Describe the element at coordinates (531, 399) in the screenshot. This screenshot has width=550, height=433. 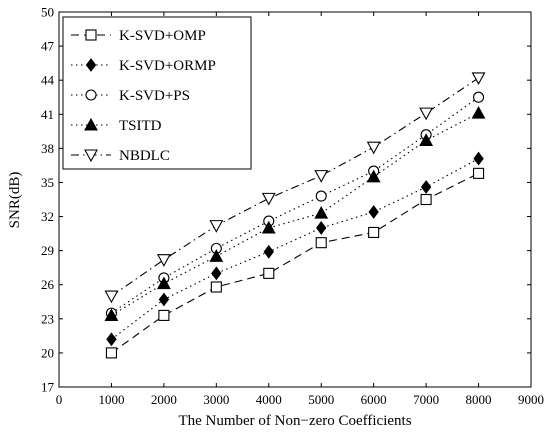
I see `x-tick-label-9: 9000` at that location.